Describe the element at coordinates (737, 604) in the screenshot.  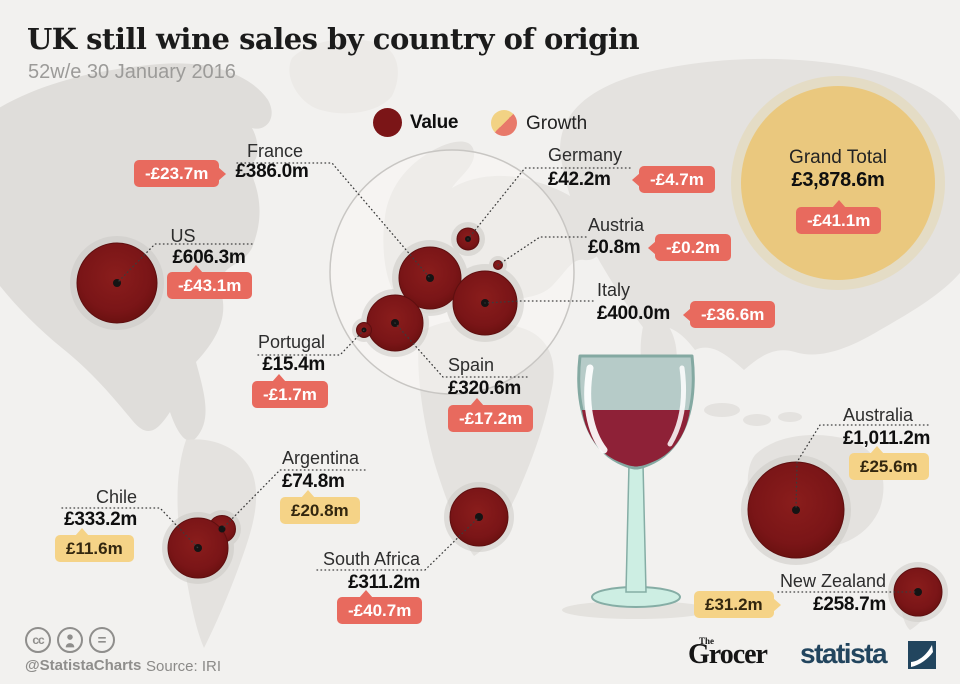
I see `growth-badge-new-zealand: £31.2m` at that location.